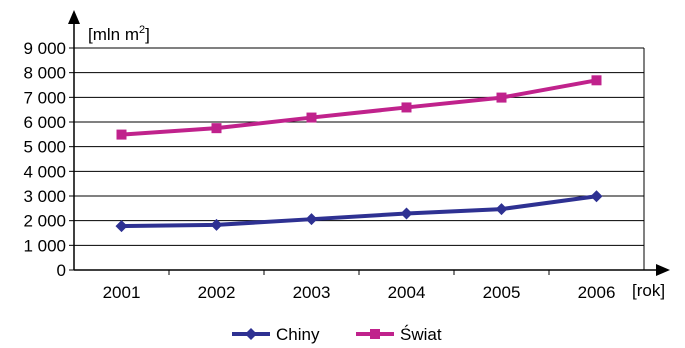 The width and height of the screenshot is (685, 348). What do you see at coordinates (122, 292) in the screenshot?
I see `x-tick-label: 2001` at bounding box center [122, 292].